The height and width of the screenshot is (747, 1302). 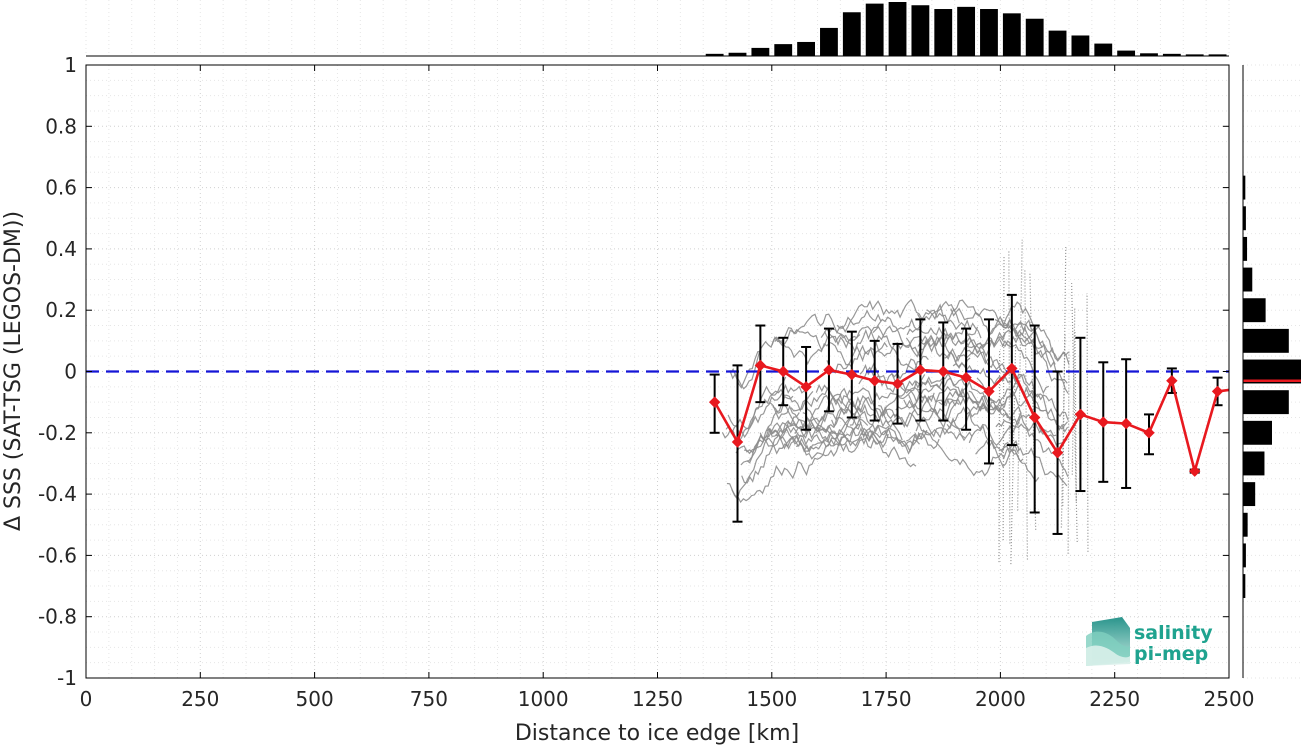 I want to click on y-tick-labels: -1 -0.8 -0.6 -0.4 -0.2 0 0.2 0.4 0.6 0.8 1, so click(x=57, y=371).